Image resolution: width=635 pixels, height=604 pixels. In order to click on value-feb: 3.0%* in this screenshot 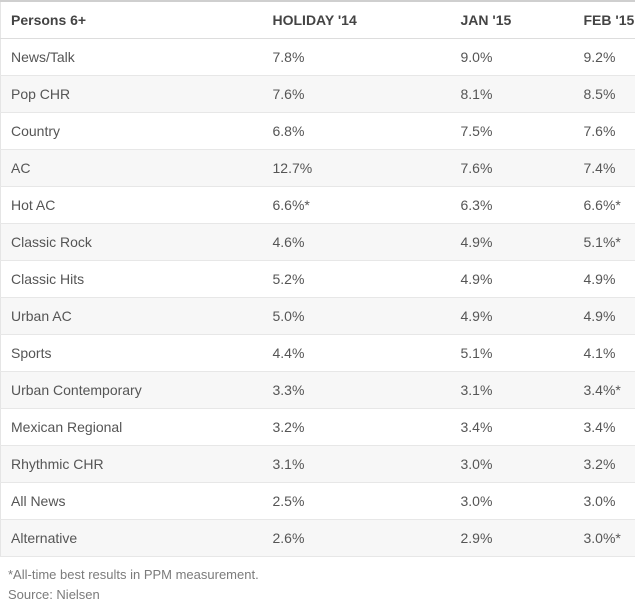, I will do `click(604, 538)`.